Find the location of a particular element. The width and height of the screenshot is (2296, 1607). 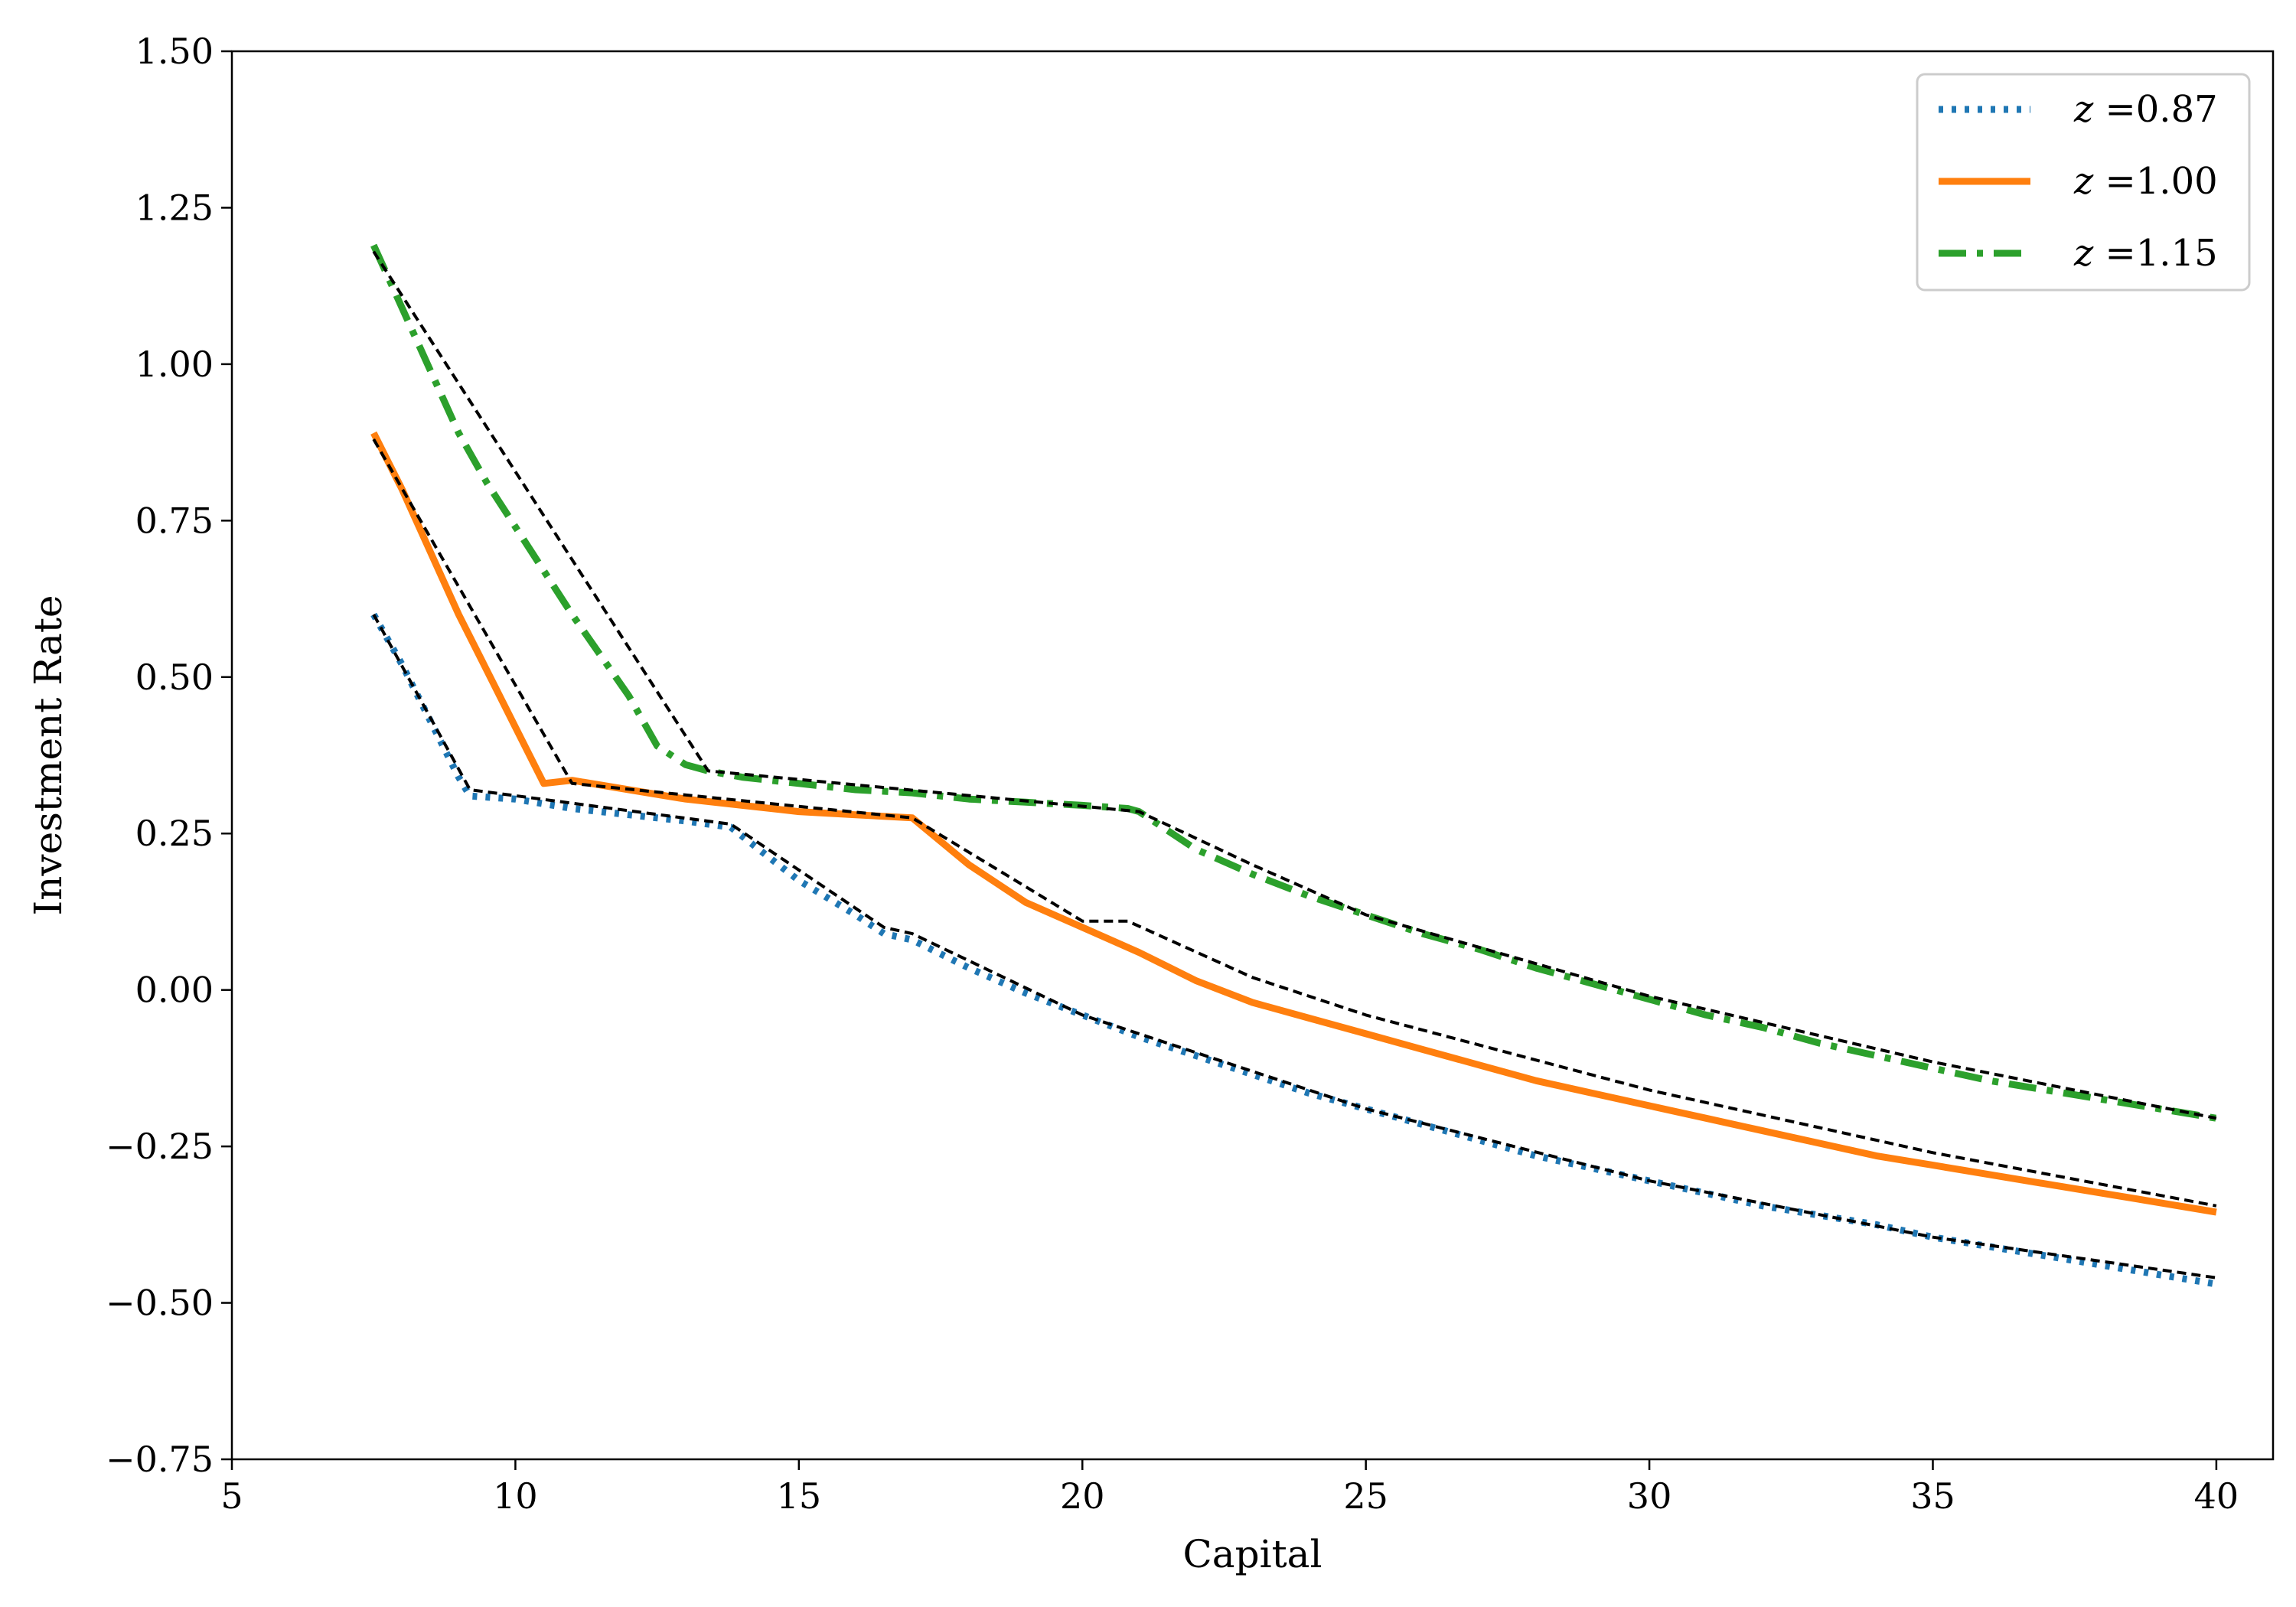

legend-label-3: z =1.15 is located at coordinates (2145, 253).